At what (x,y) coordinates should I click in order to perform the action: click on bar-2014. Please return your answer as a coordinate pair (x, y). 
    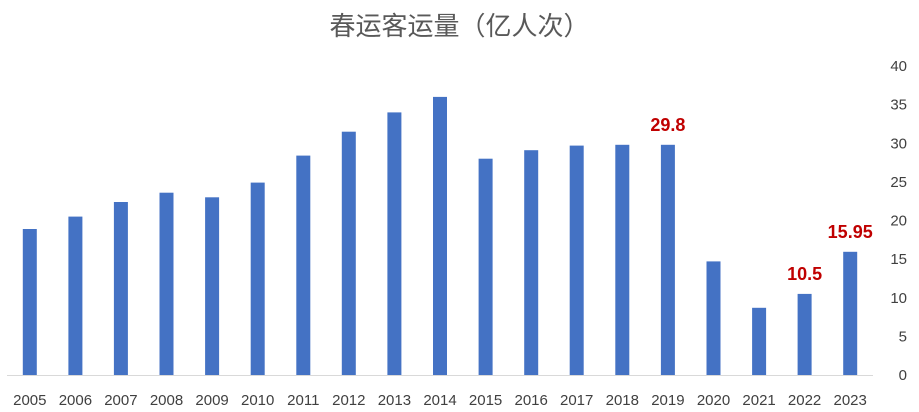
    Looking at the image, I should click on (440, 236).